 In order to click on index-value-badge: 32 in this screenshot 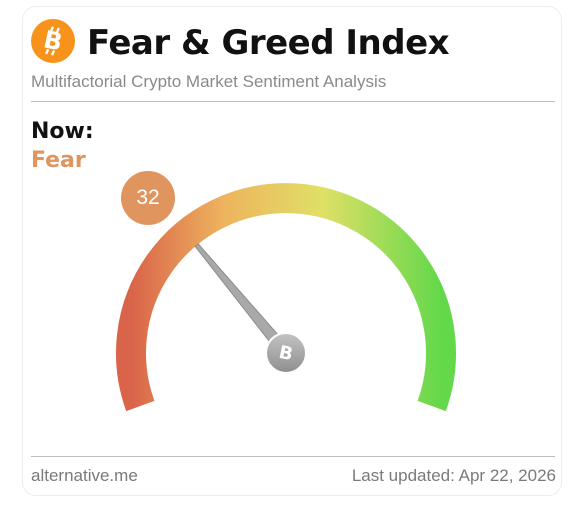, I will do `click(148, 198)`.